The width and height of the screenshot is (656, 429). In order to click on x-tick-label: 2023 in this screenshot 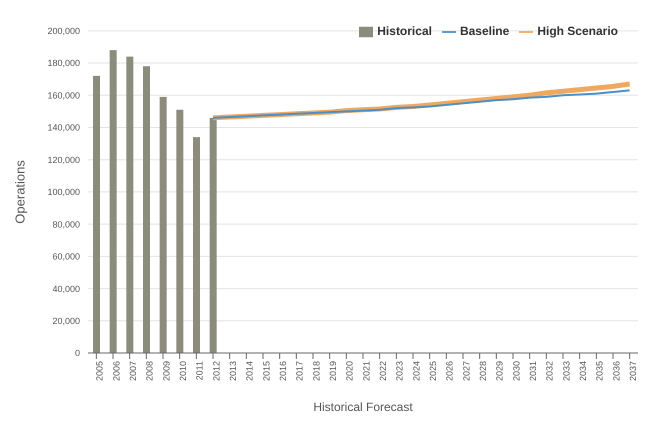, I will do `click(399, 371)`.